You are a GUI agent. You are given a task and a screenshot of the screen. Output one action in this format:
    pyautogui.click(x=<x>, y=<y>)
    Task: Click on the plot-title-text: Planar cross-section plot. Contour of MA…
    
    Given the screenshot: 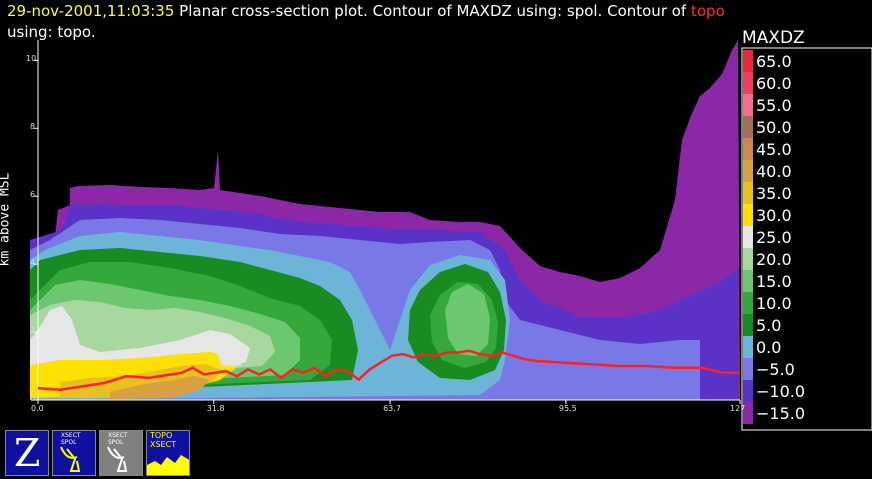 What is the action you would take?
    pyautogui.click(x=432, y=11)
    